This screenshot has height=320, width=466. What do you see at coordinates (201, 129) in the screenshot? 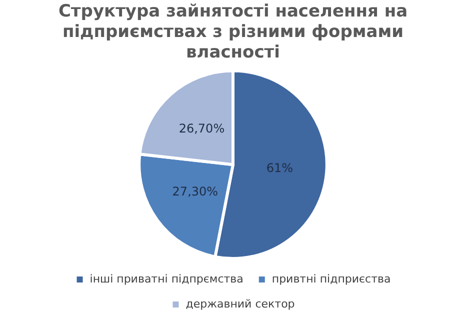
I see `data-label: 26,70%` at bounding box center [201, 129].